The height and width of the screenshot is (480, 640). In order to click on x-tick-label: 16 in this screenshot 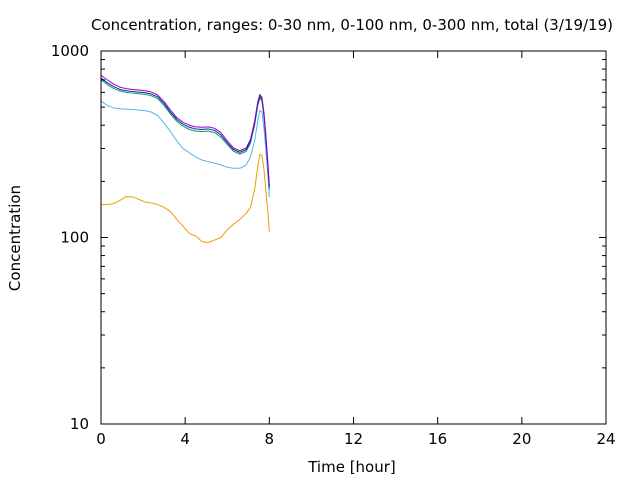, I will do `click(437, 439)`.